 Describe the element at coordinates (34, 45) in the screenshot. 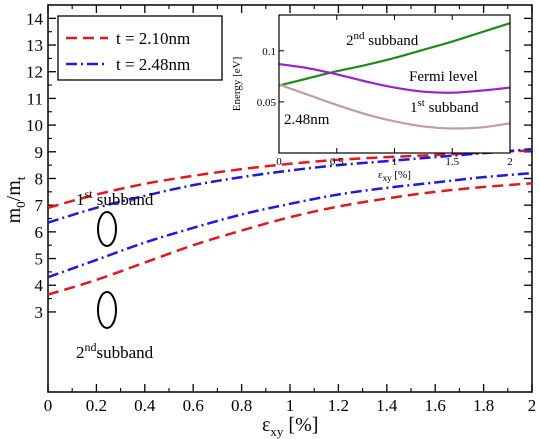

I see `main-y-tick-label: 13` at that location.